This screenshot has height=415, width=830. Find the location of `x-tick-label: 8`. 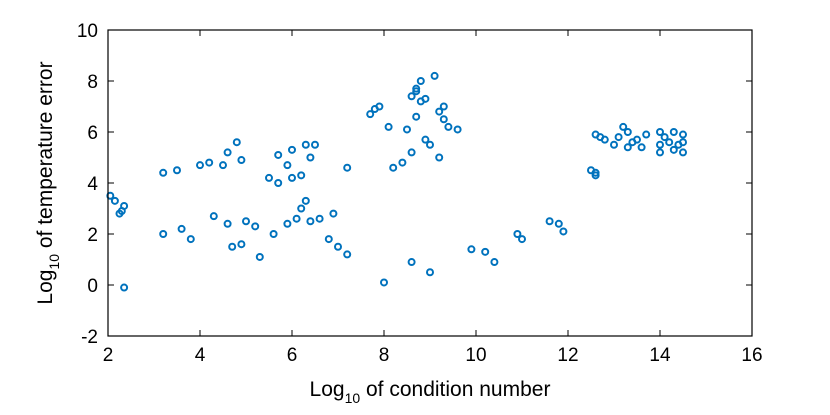

x-tick-label: 8 is located at coordinates (384, 355).